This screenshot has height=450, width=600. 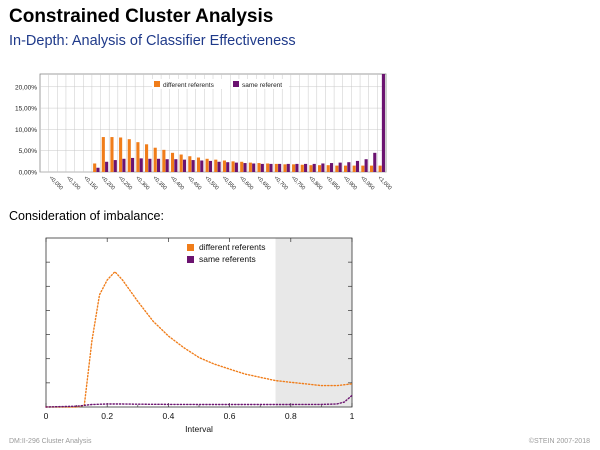 What do you see at coordinates (26, 87) in the screenshot?
I see `y-tick-label: 20,00%` at bounding box center [26, 87].